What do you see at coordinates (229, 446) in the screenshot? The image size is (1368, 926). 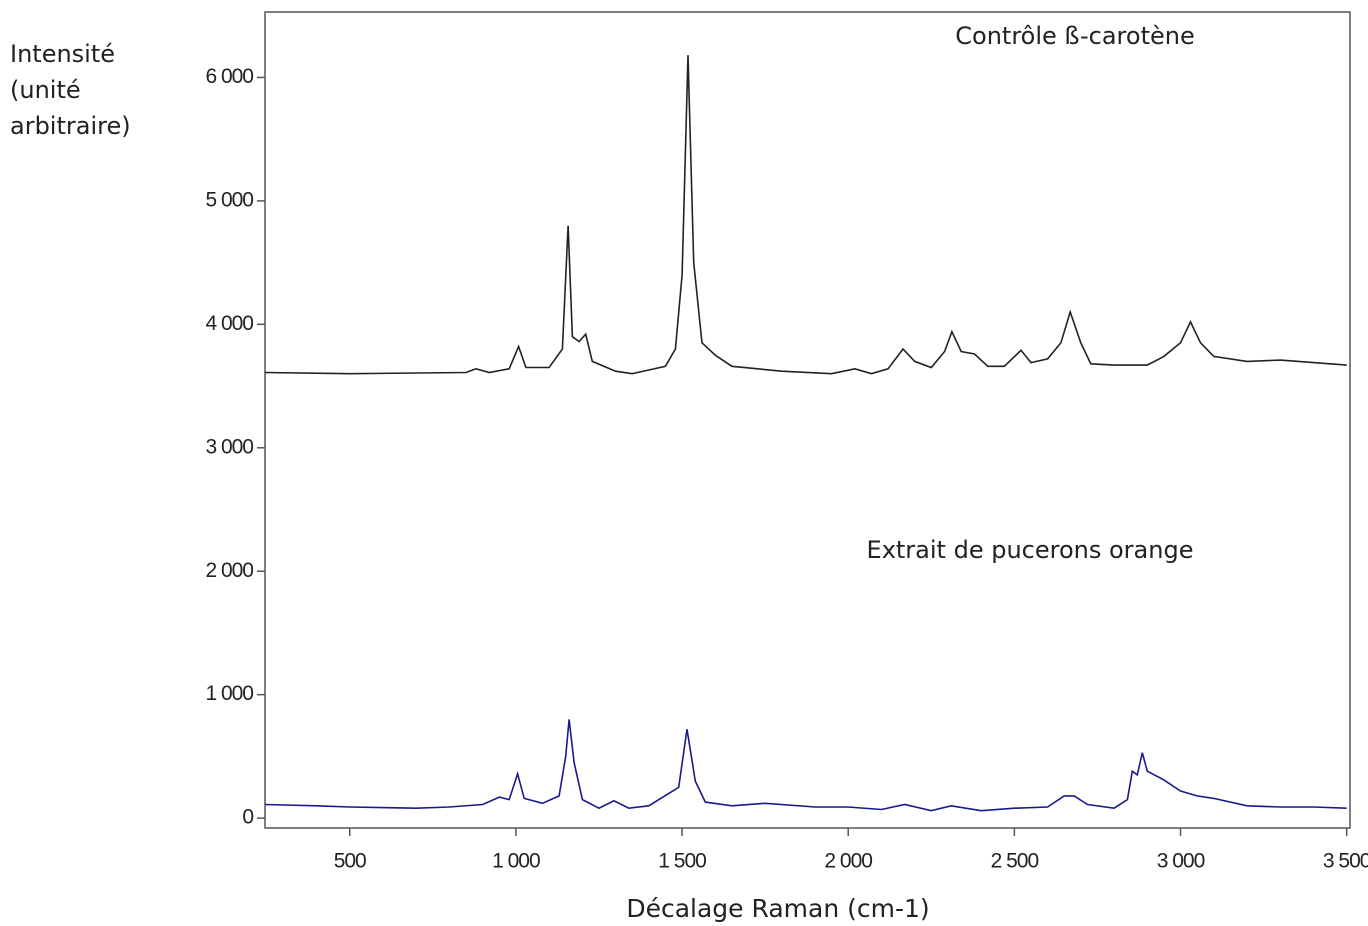 I see `y-tick-label: 3 000` at bounding box center [229, 446].